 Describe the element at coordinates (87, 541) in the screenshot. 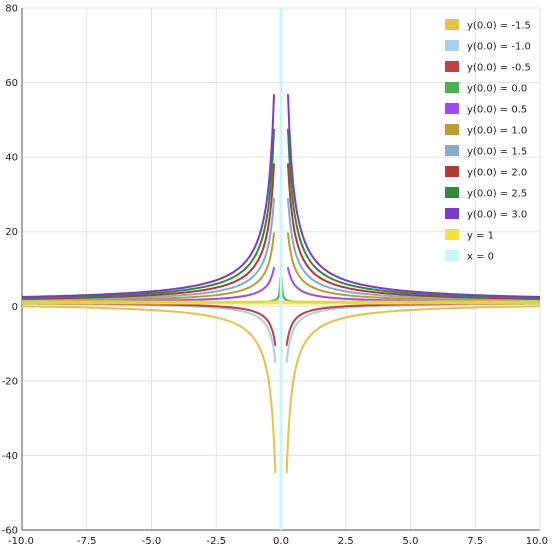

I see `x-tick-label: -7.5` at that location.